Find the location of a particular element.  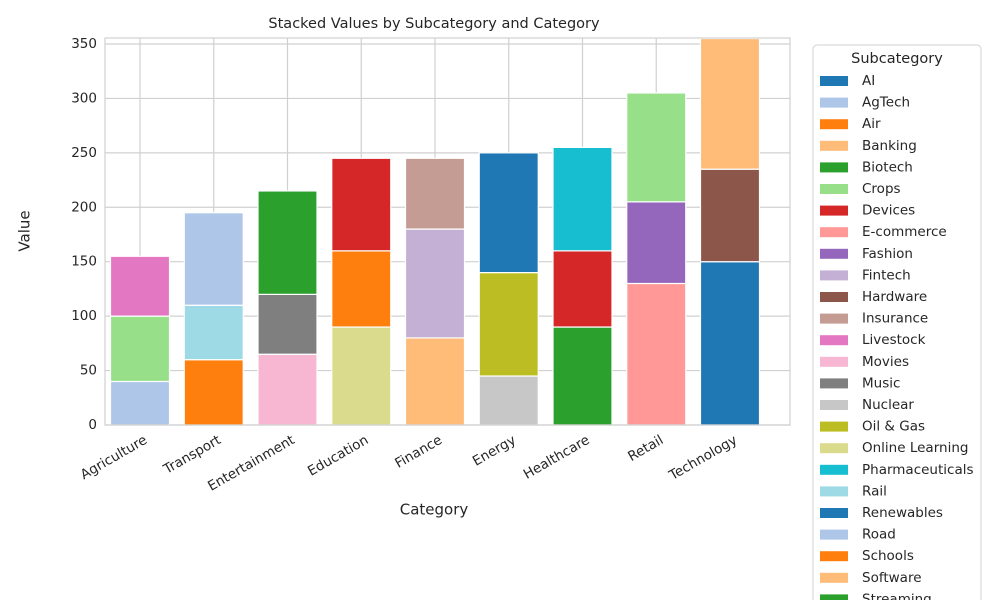

legend-label: Crops is located at coordinates (881, 189).